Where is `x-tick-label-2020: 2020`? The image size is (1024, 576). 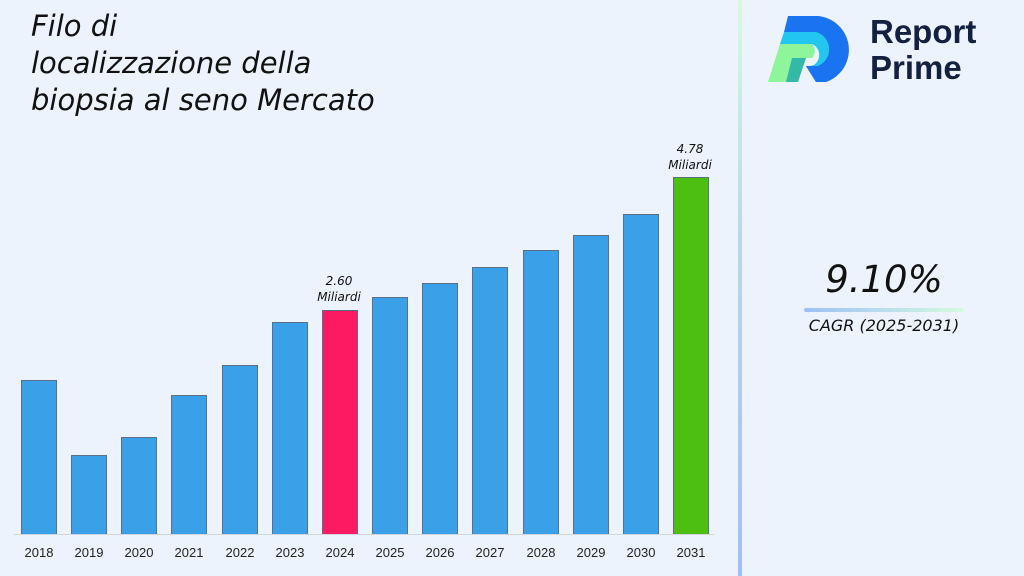
x-tick-label-2020: 2020 is located at coordinates (139, 552).